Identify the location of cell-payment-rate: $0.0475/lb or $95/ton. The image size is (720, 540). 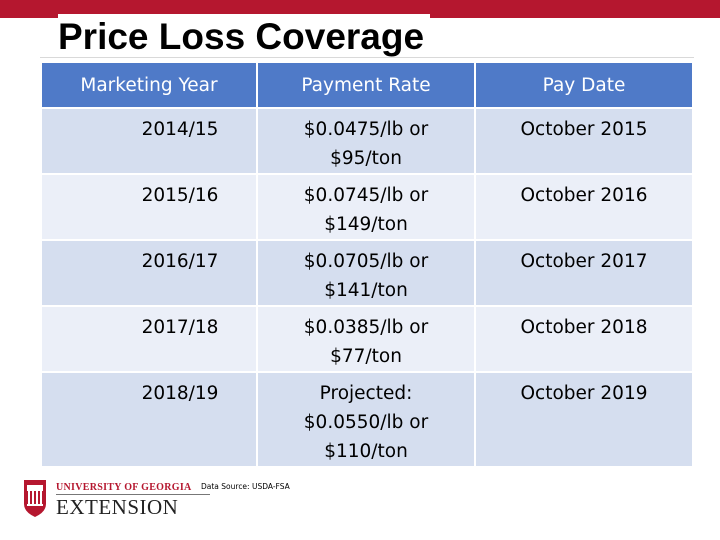
(366, 141).